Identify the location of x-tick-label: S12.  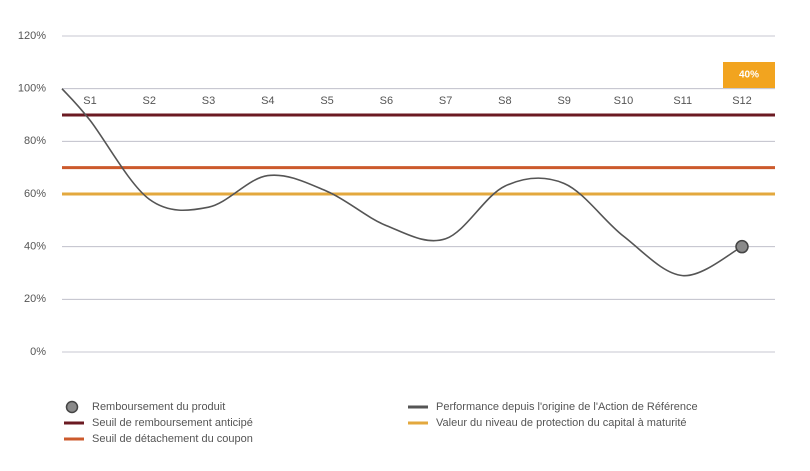
(742, 101).